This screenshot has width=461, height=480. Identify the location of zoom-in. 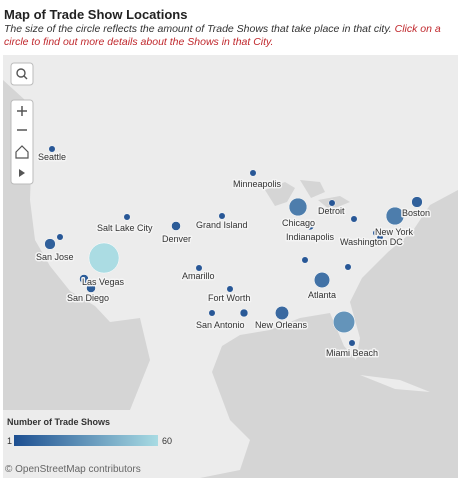
(22, 111).